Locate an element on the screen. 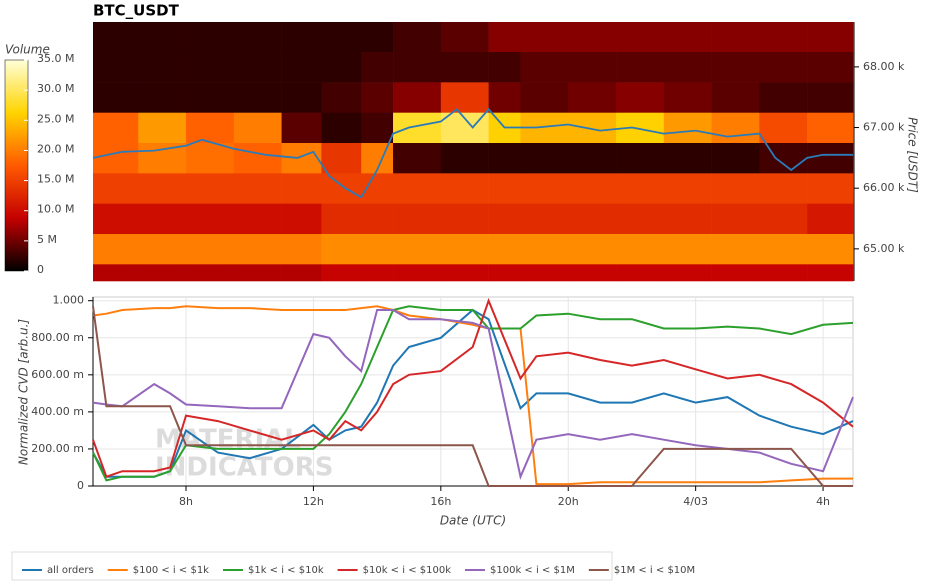  x-tick-label: 4/03 is located at coordinates (695, 501).